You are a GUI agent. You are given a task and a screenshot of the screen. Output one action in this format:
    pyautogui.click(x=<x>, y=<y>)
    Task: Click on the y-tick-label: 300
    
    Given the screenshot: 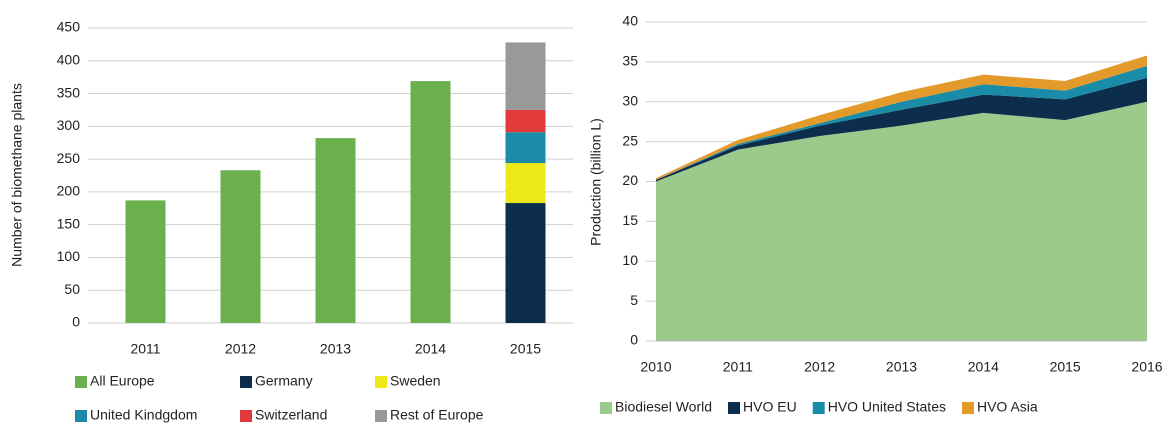 What is the action you would take?
    pyautogui.click(x=69, y=125)
    